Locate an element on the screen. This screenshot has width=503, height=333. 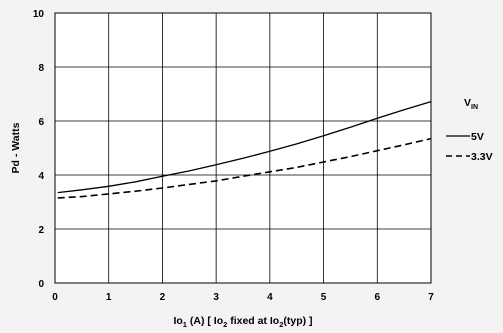
y-tick-label: 10 is located at coordinates (39, 14).